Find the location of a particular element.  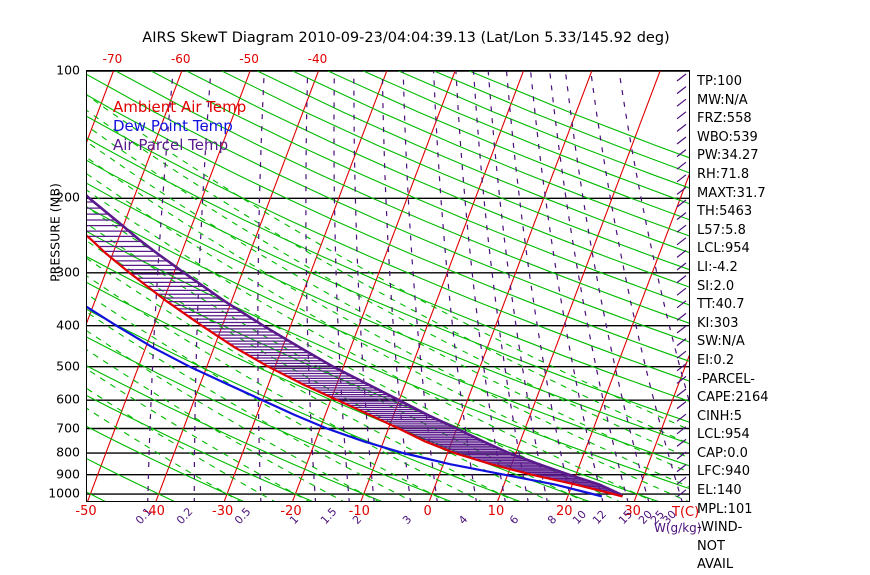

pressure-tick-300: 300 is located at coordinates (68, 272).